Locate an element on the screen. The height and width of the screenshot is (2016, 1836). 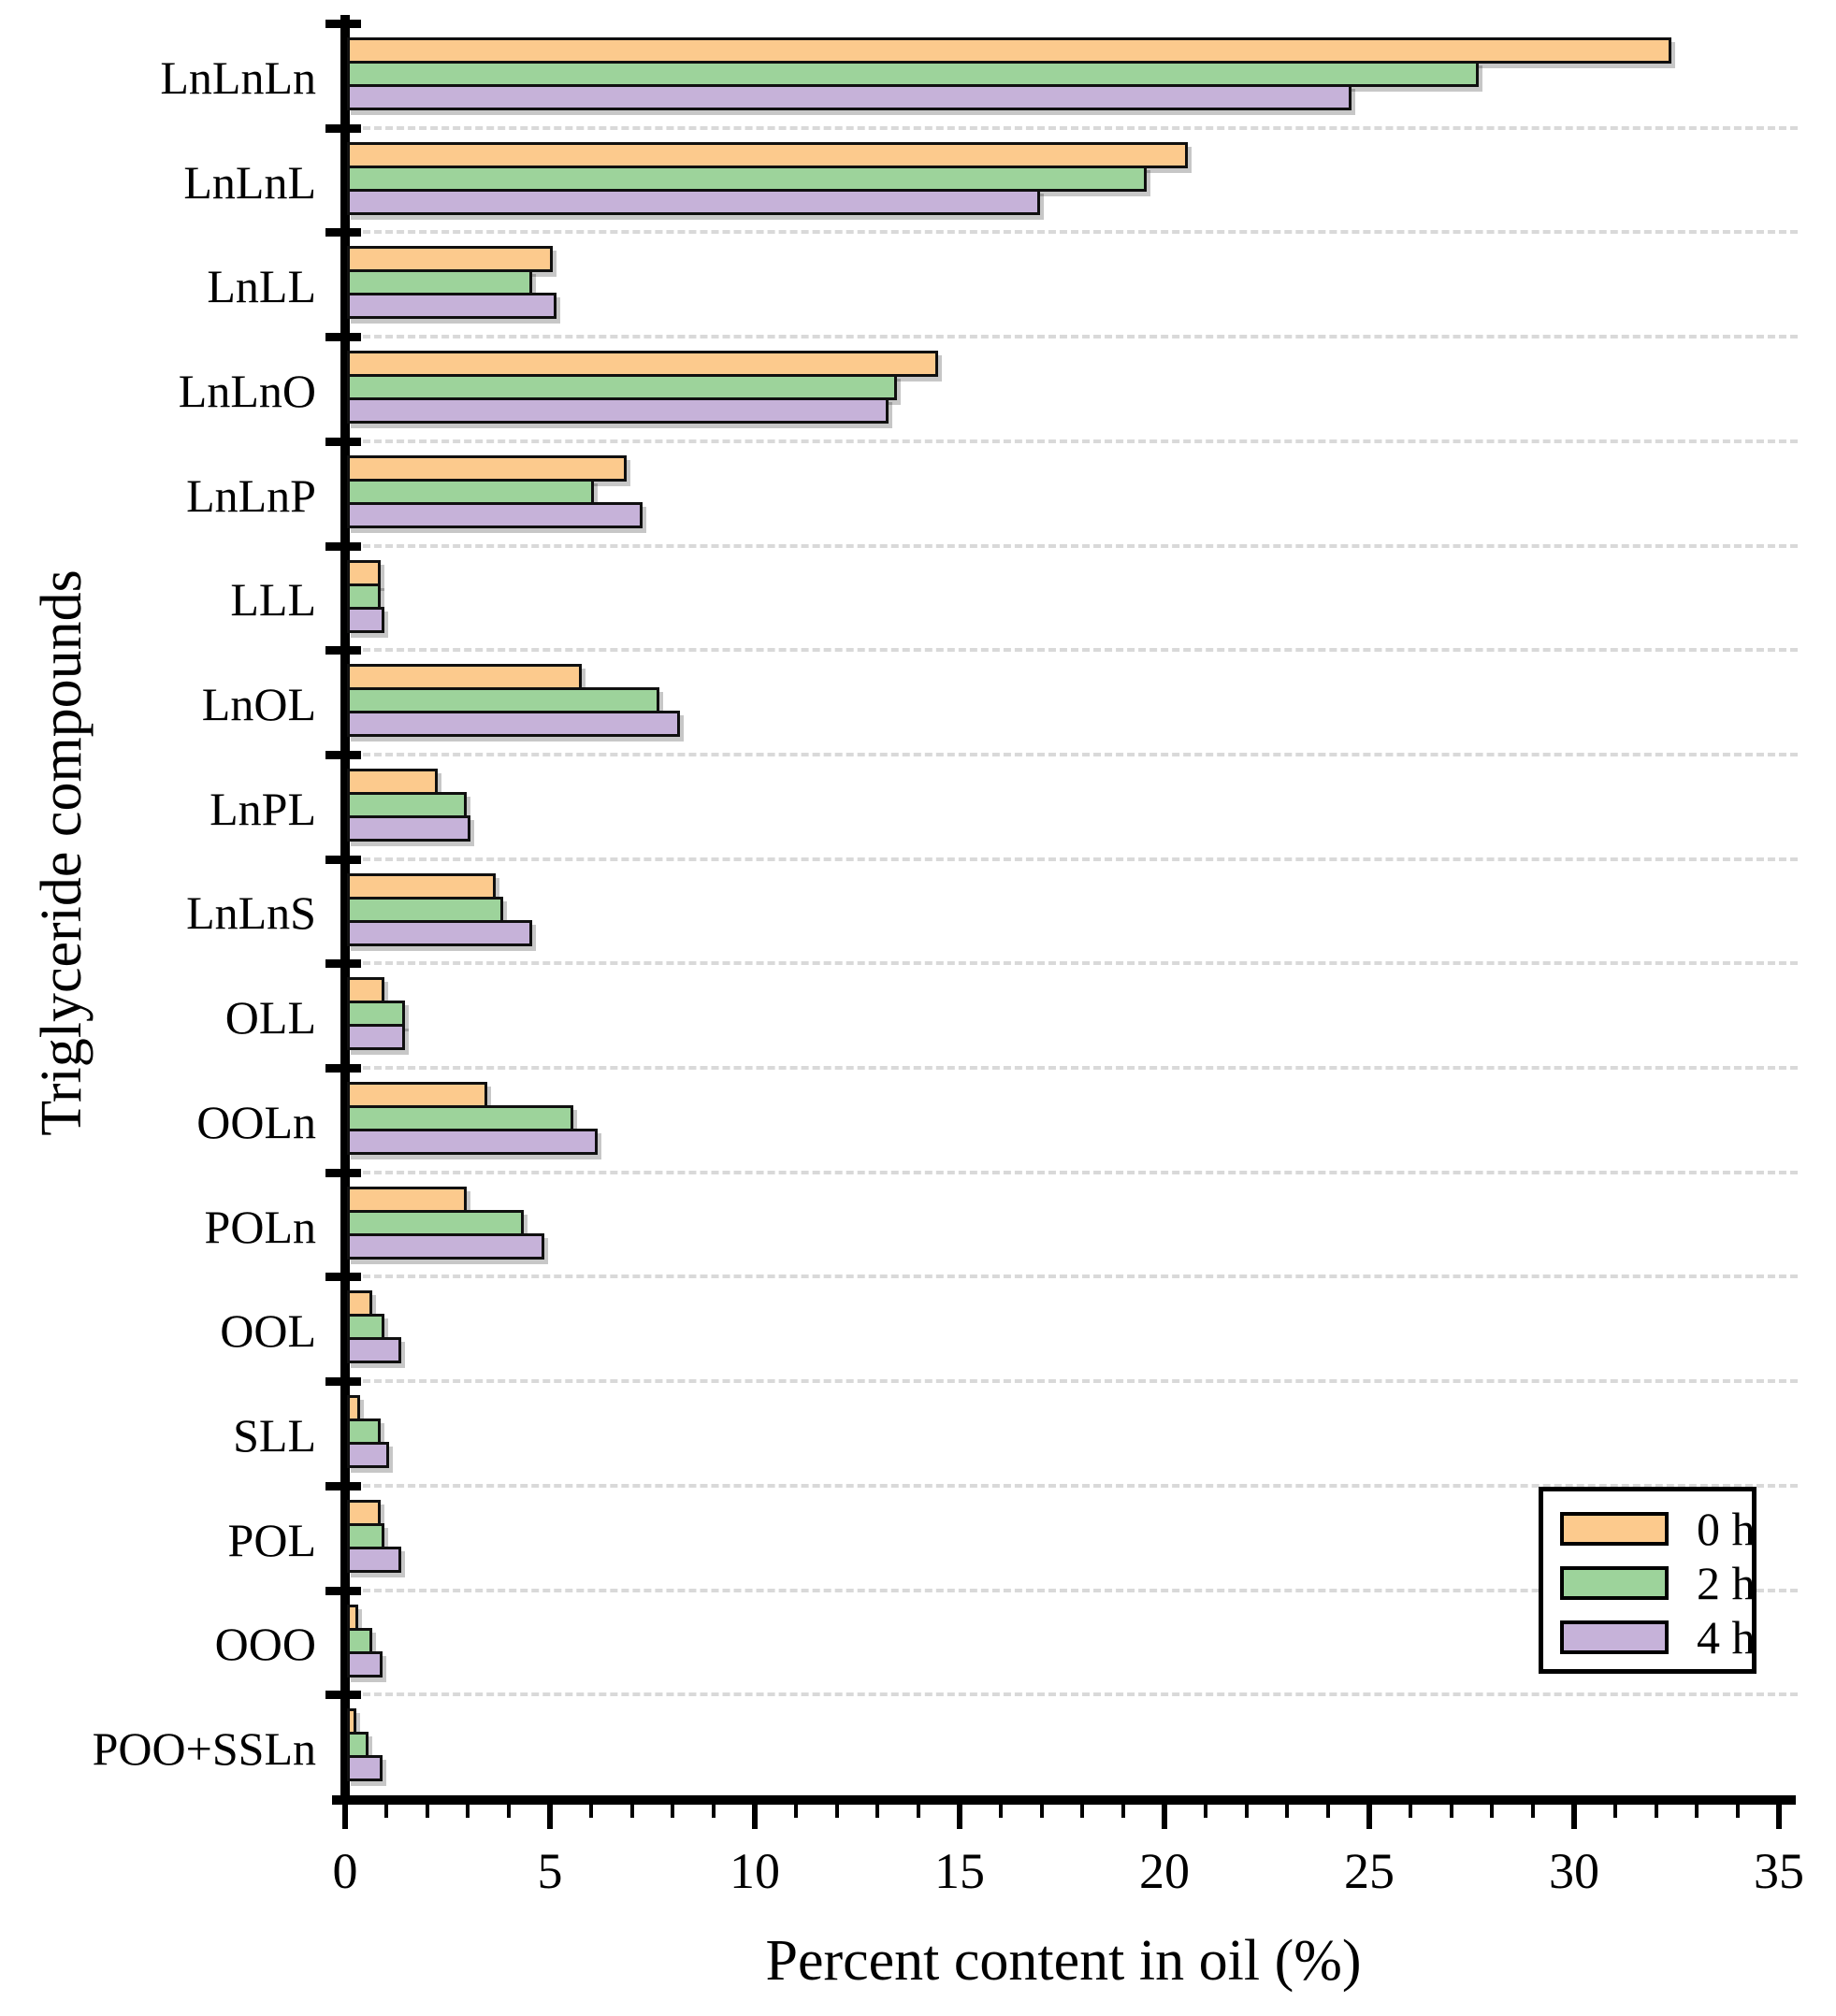
category-label: POL is located at coordinates (271, 1539).